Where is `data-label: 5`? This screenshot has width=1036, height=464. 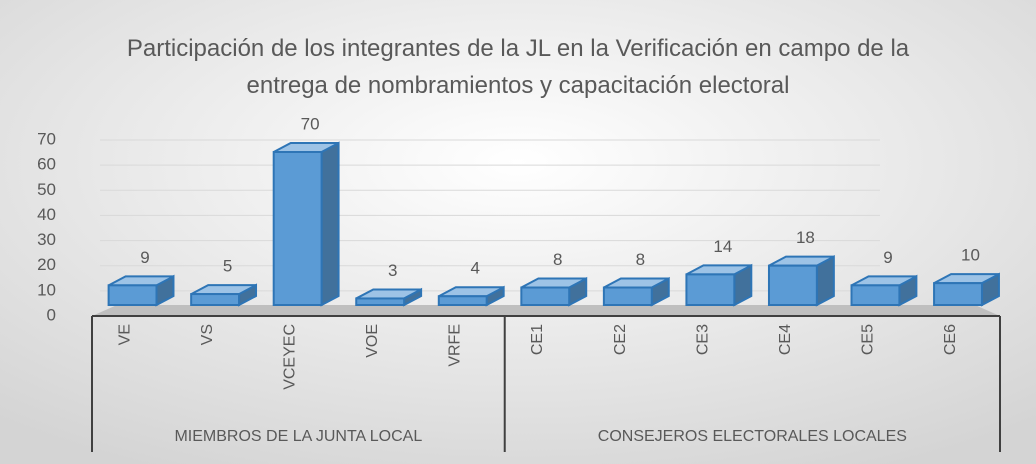 data-label: 5 is located at coordinates (227, 266).